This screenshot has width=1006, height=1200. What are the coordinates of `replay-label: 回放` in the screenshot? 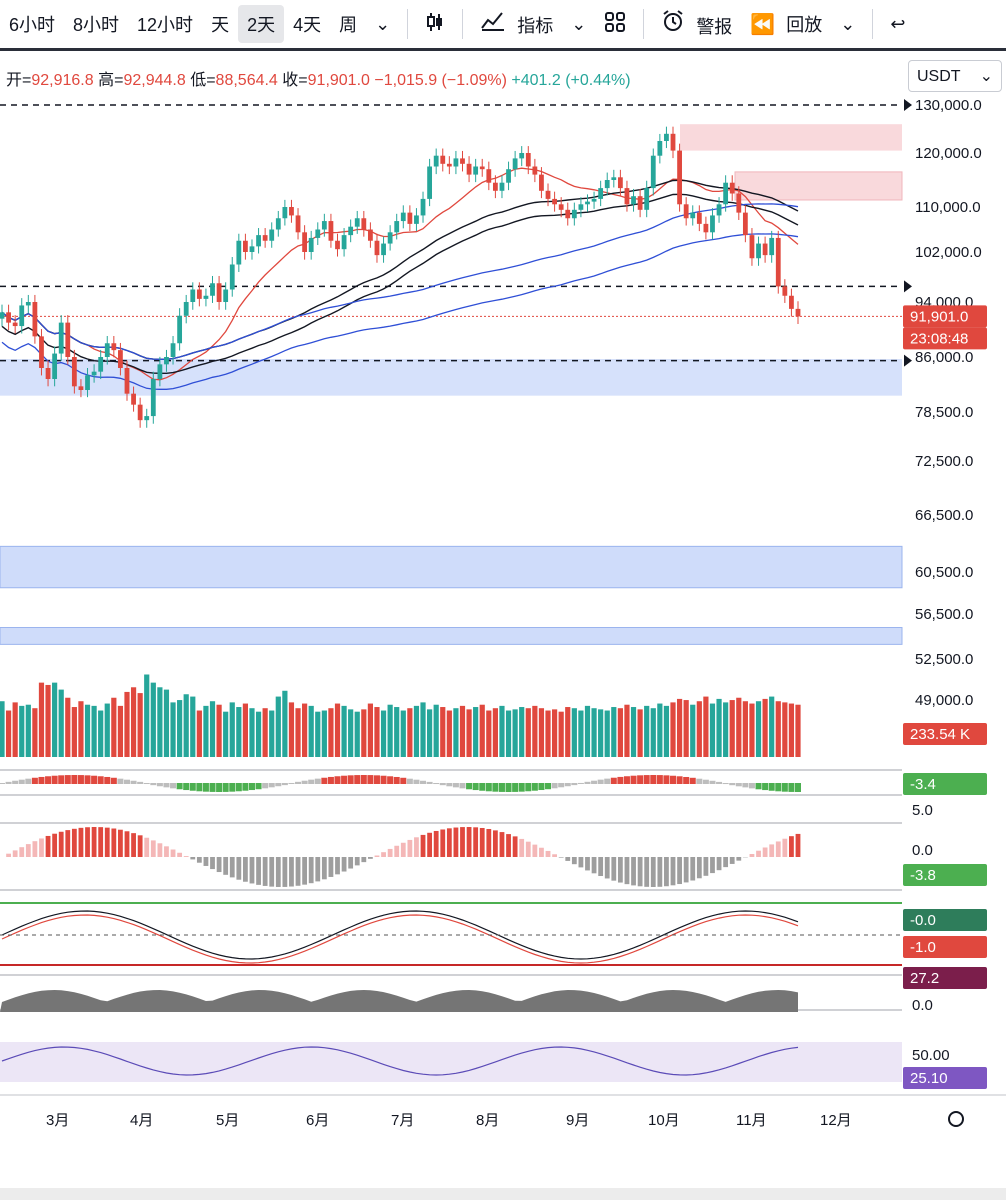 It's located at (804, 25).